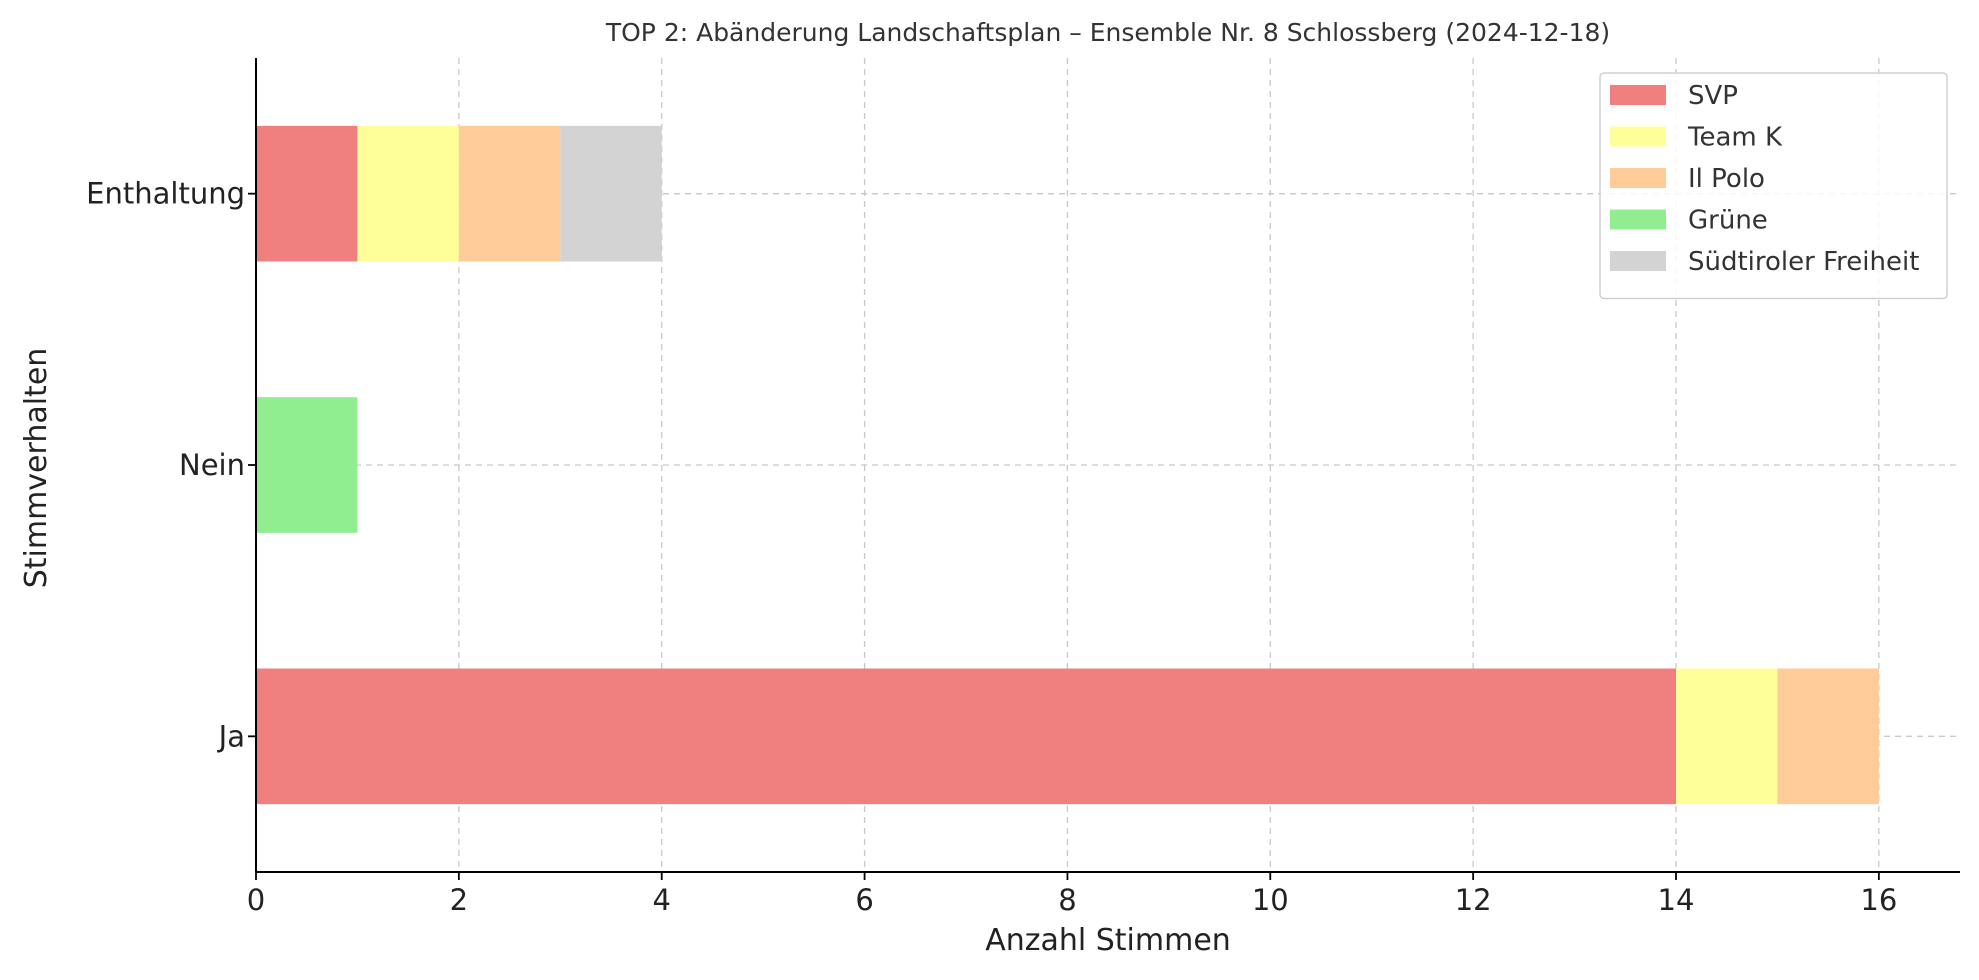 This screenshot has height=980, width=1979. Describe the element at coordinates (1473, 900) in the screenshot. I see `x-tick-label: 12` at that location.